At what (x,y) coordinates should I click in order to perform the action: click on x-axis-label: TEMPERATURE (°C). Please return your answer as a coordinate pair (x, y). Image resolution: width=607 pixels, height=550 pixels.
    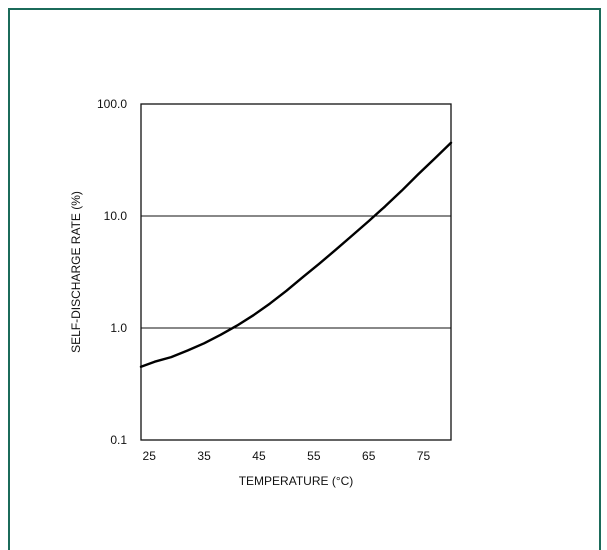
    Looking at the image, I should click on (296, 481).